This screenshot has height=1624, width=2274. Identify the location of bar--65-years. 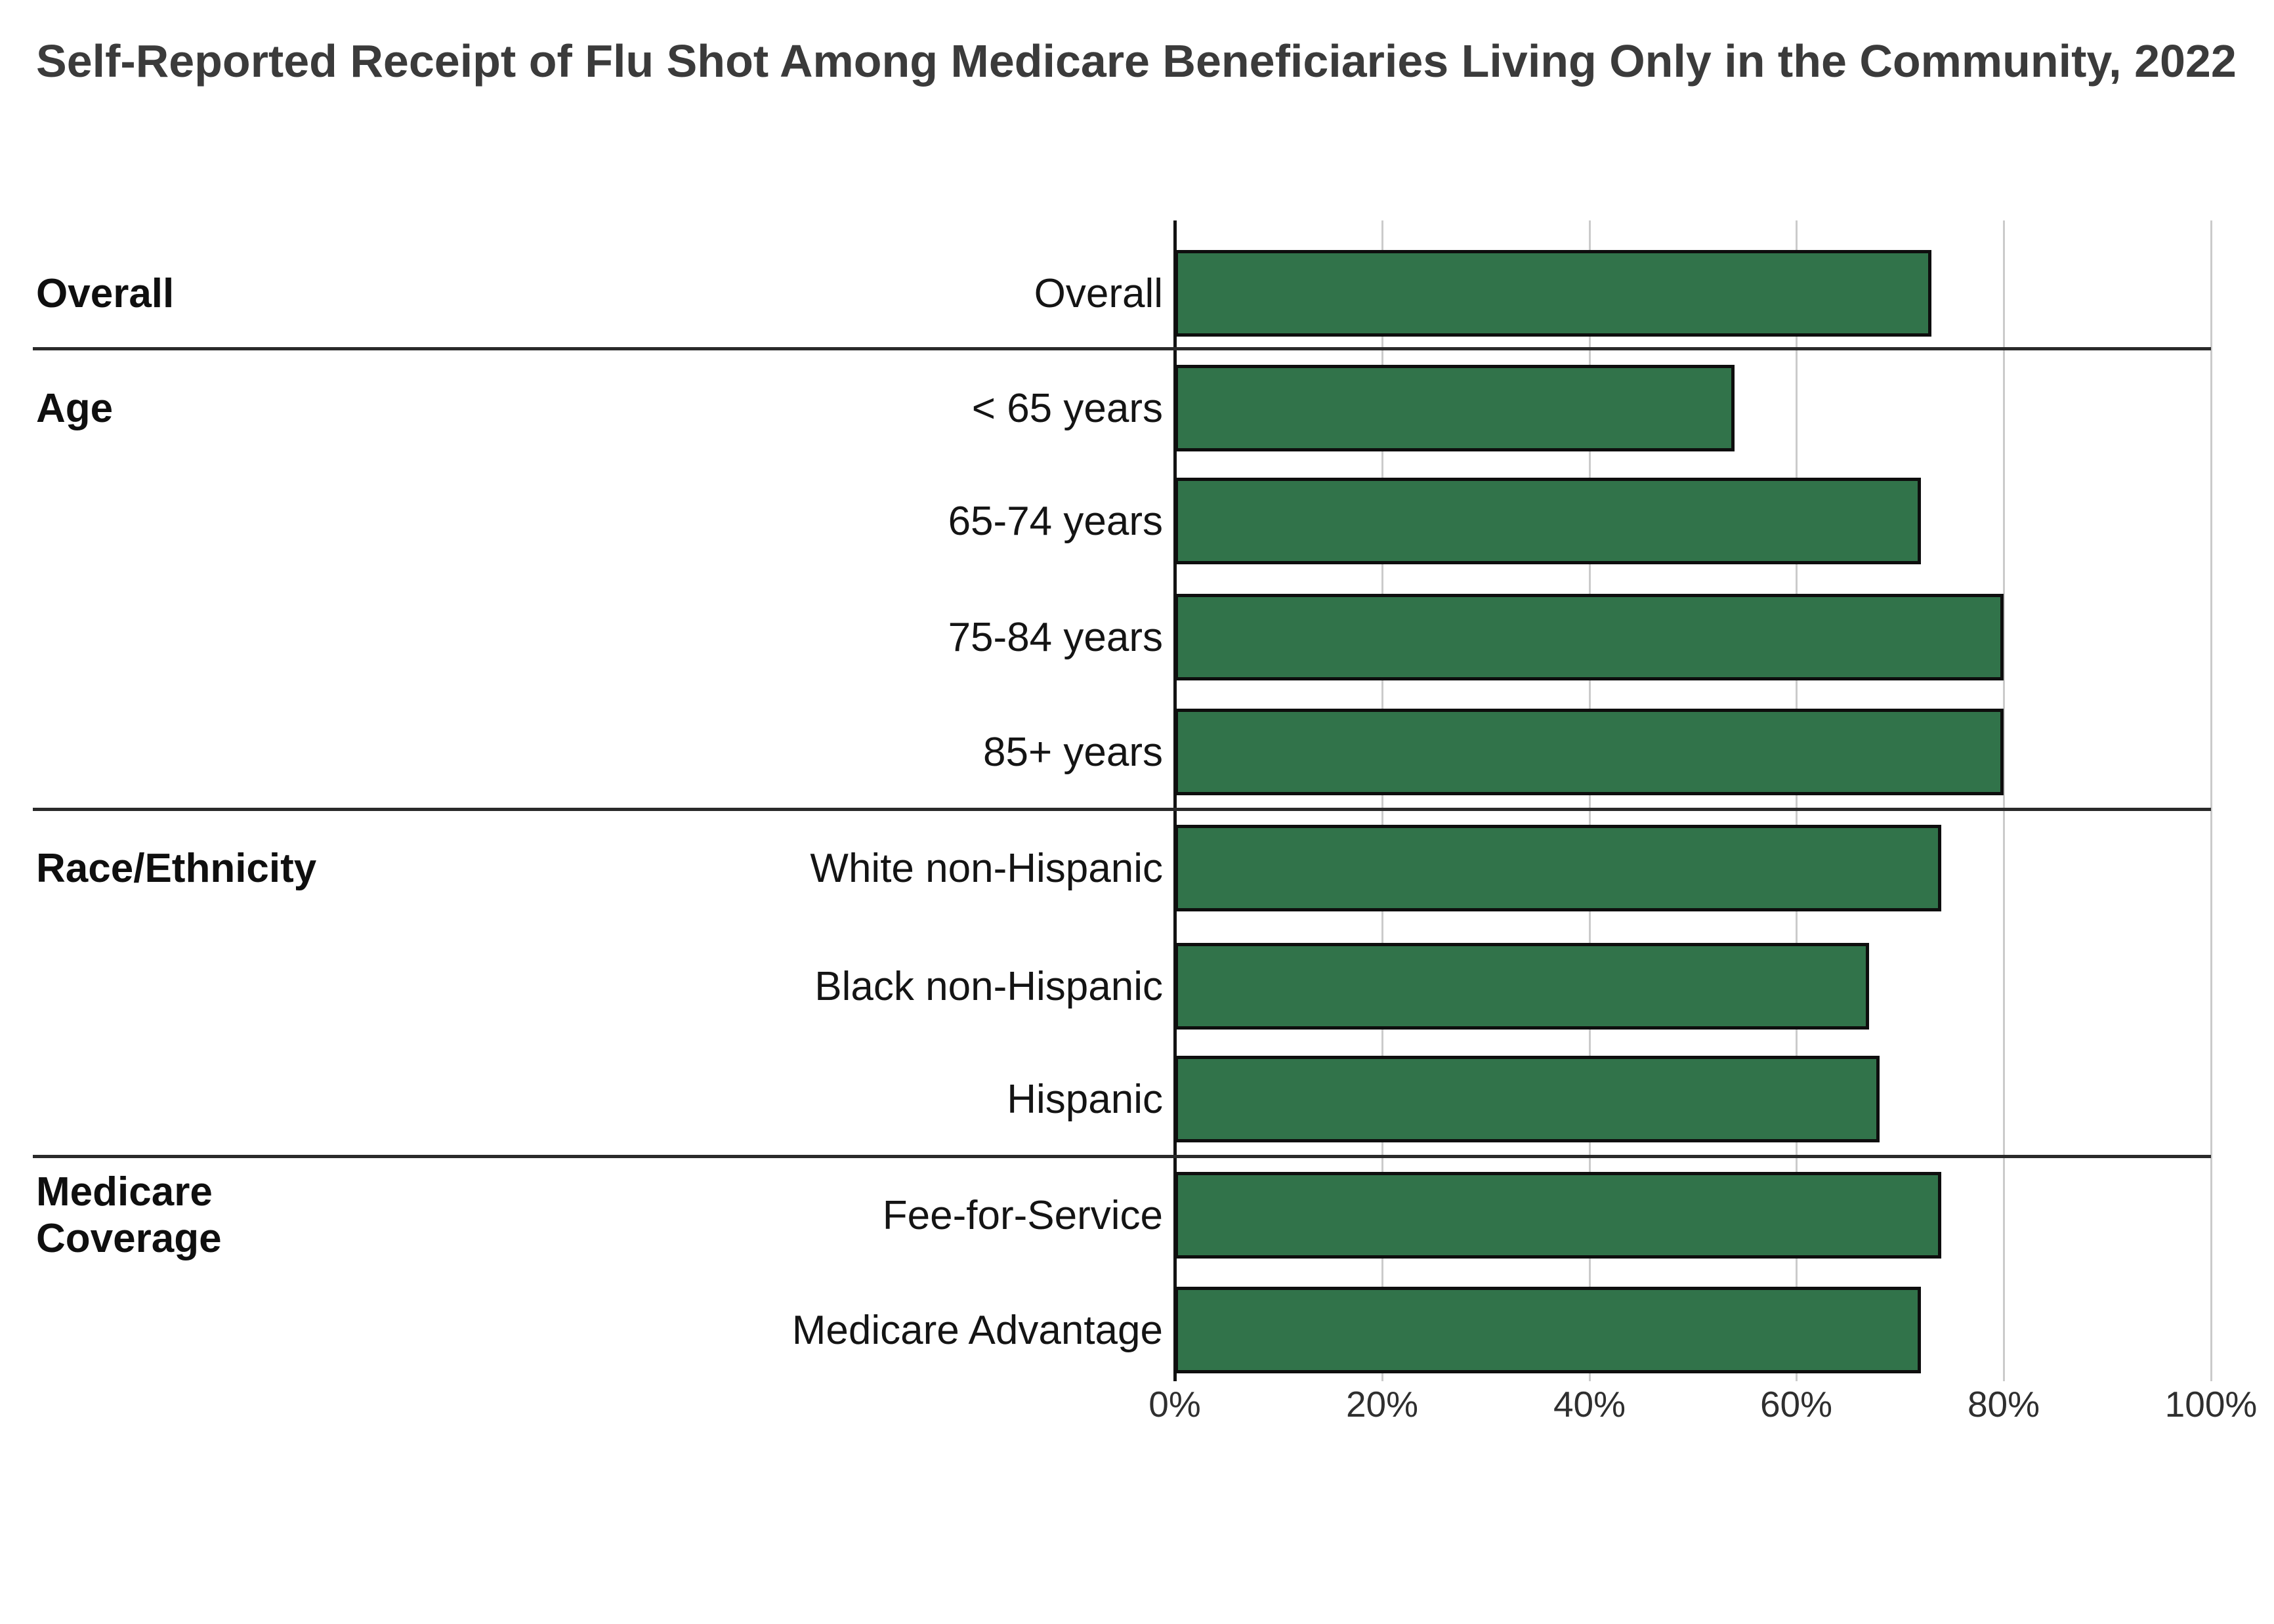
(1455, 408).